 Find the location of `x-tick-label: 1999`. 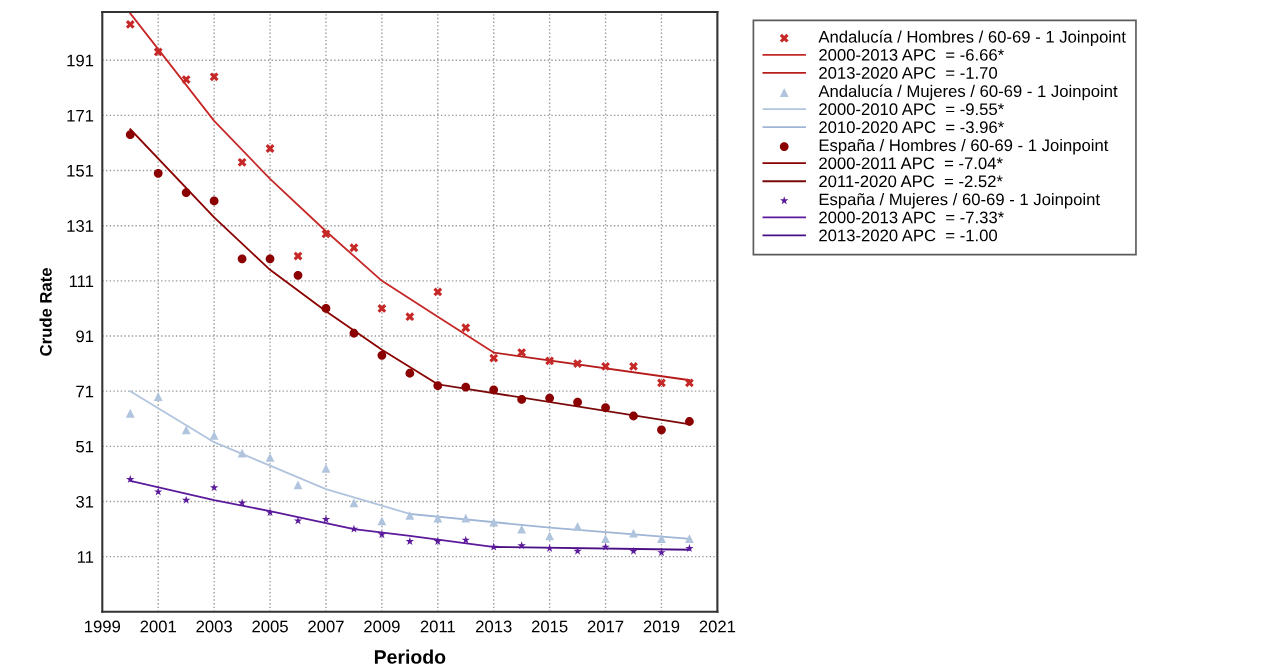

x-tick-label: 1999 is located at coordinates (103, 626).